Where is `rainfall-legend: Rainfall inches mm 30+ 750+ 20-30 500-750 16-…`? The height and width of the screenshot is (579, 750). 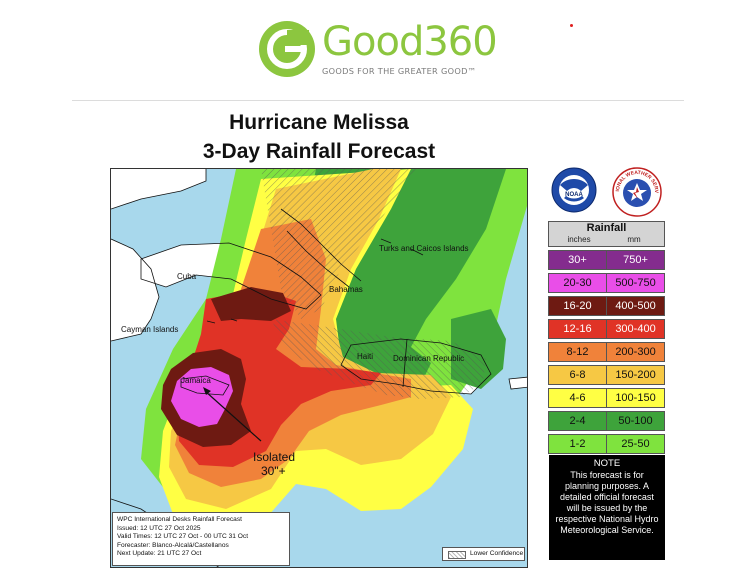 rainfall-legend: Rainfall inches mm 30+ 750+ 20-30 500-750 16-… is located at coordinates (606, 337).